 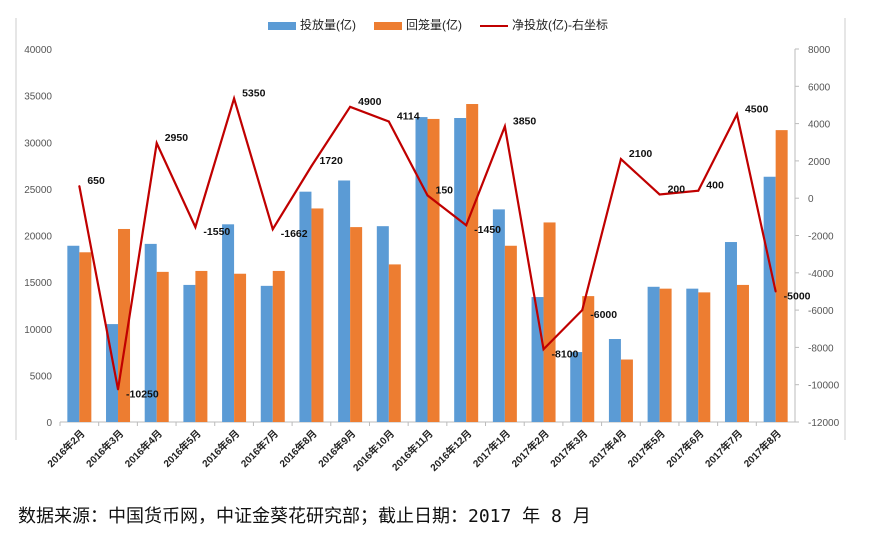 I want to click on legend-label: 净投放(亿)-右坐标, so click(x=560, y=25).